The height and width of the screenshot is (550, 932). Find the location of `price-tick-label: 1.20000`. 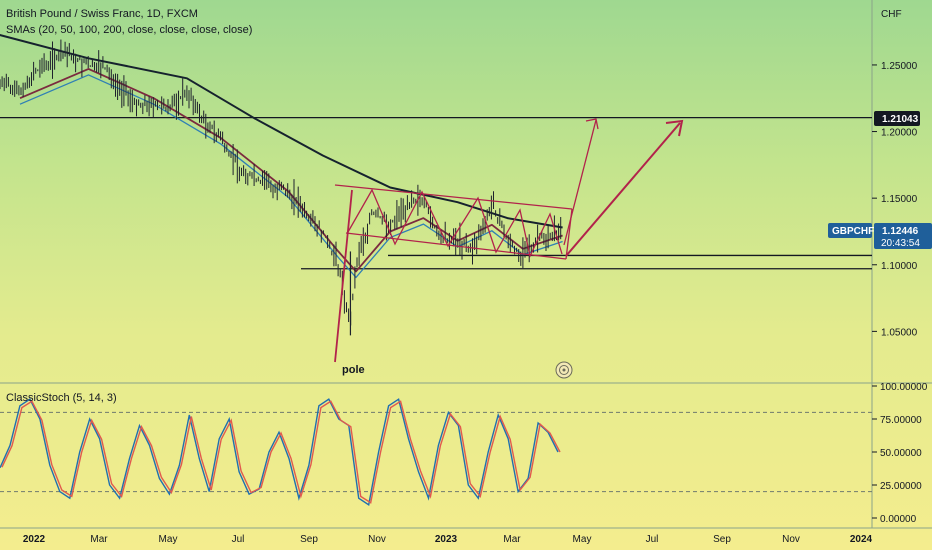

price-tick-label: 1.20000 is located at coordinates (899, 133).